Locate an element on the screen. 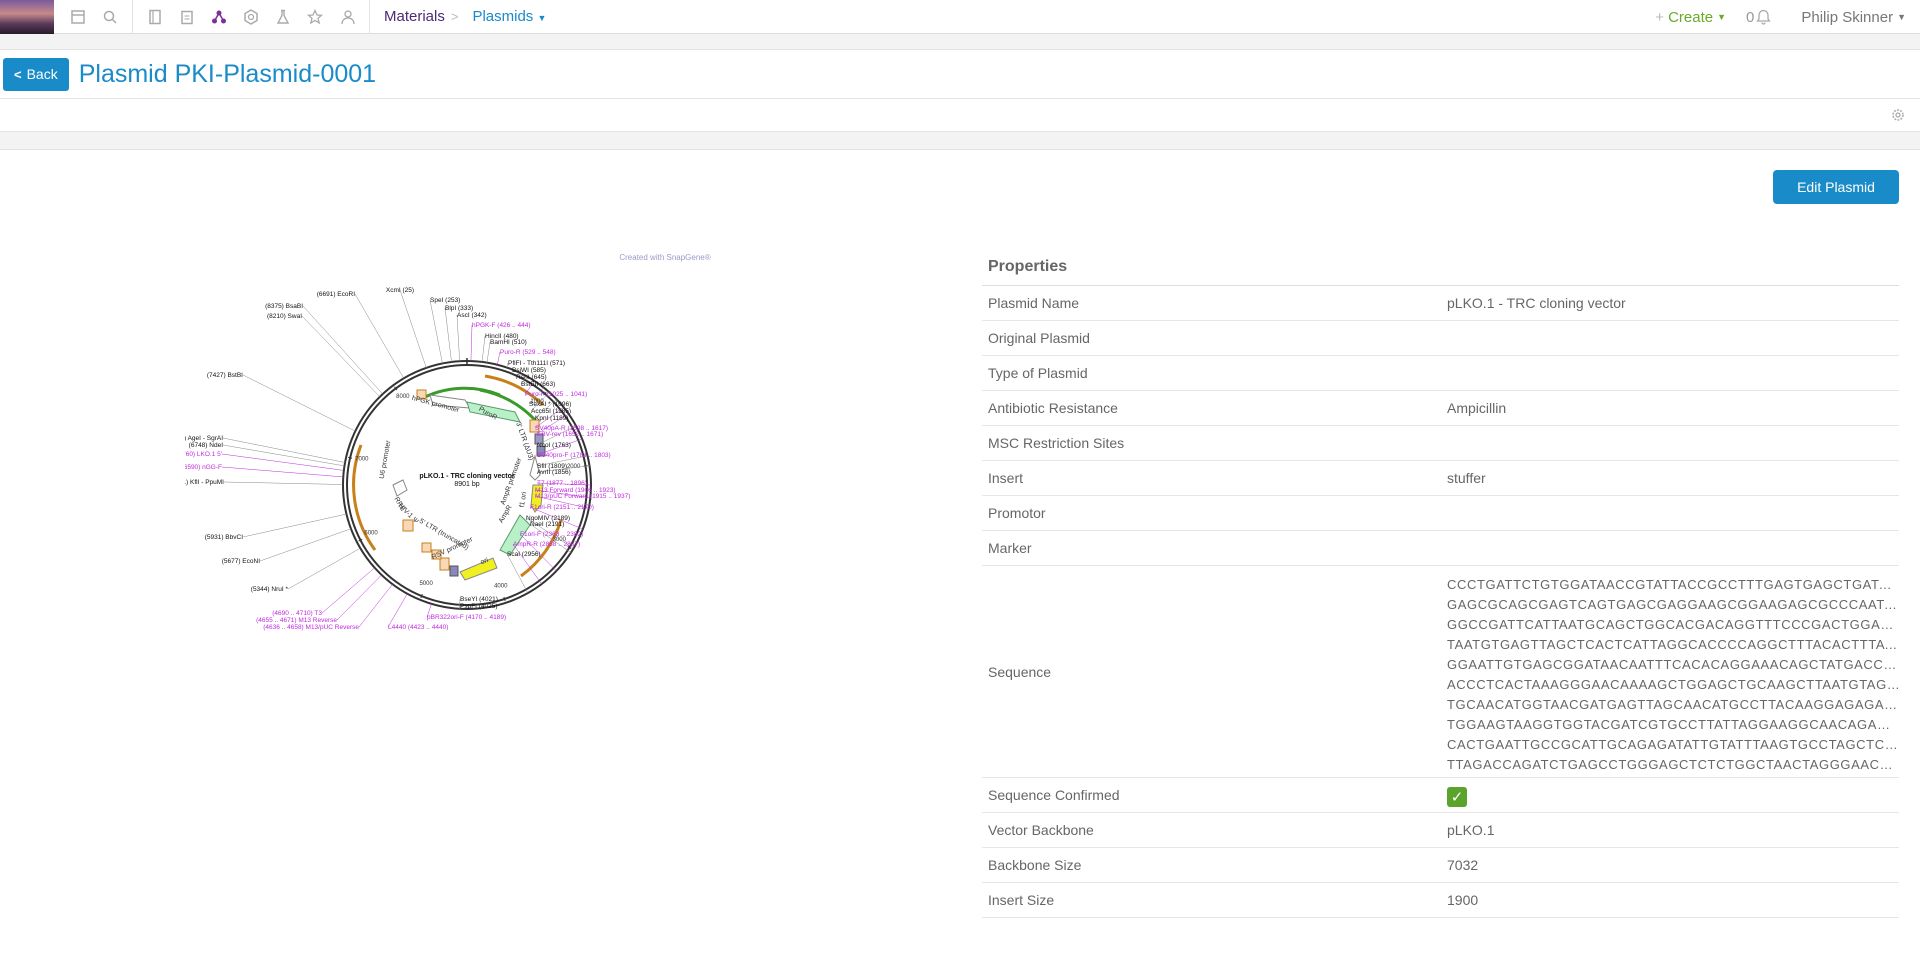 This screenshot has height=964, width=1920. property-label: MSC Restriction Sites is located at coordinates (1056, 443).